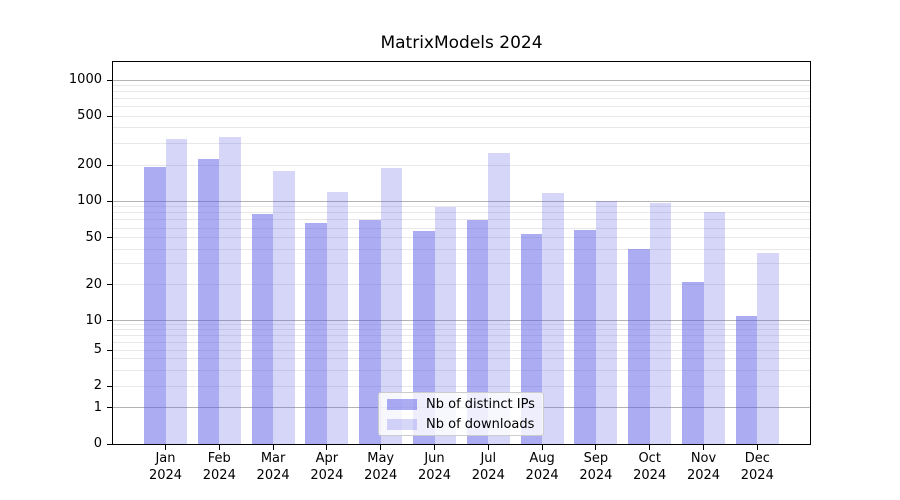 The height and width of the screenshot is (500, 900). I want to click on bar-ips-sep, so click(585, 336).